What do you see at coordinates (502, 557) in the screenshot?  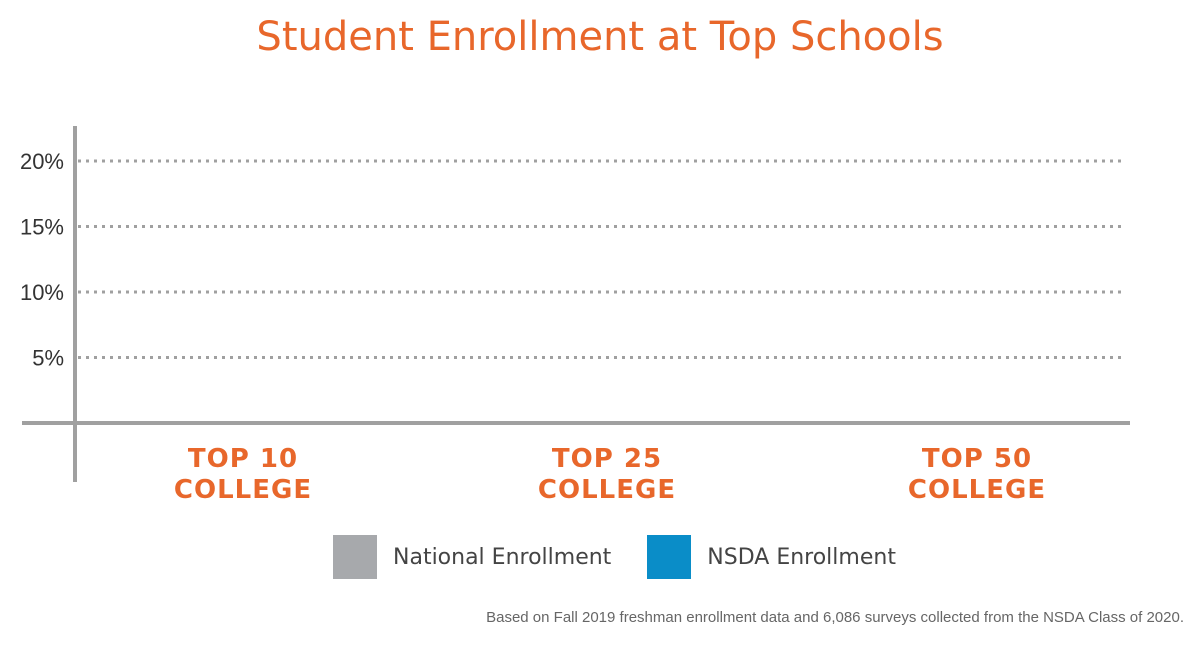 I see `legend-label-national: National Enrollment` at bounding box center [502, 557].